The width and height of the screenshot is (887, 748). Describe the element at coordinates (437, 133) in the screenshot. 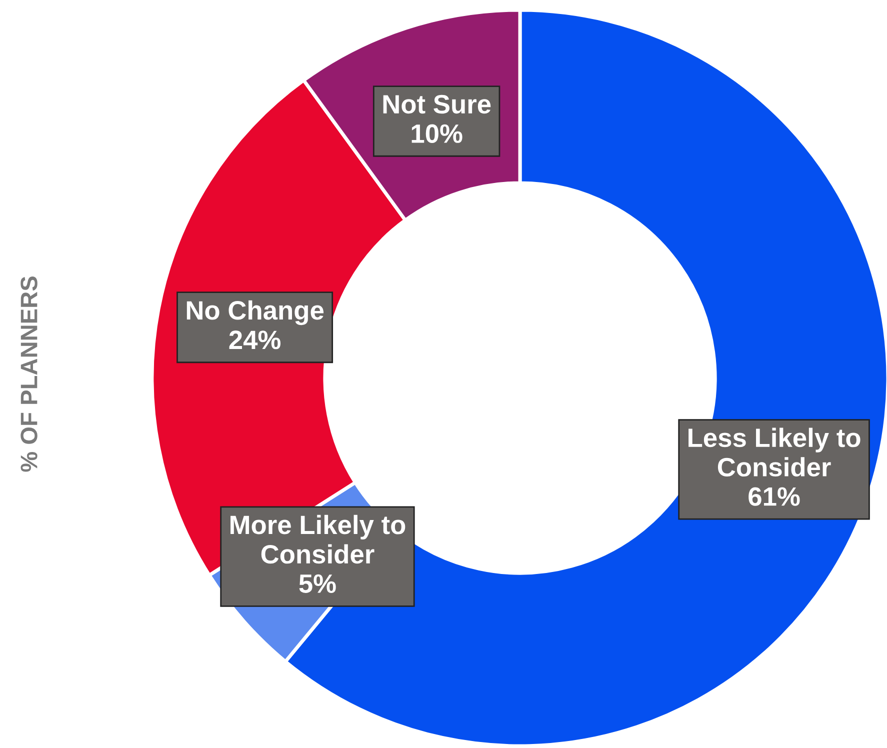

I see `data-label: 10%` at that location.